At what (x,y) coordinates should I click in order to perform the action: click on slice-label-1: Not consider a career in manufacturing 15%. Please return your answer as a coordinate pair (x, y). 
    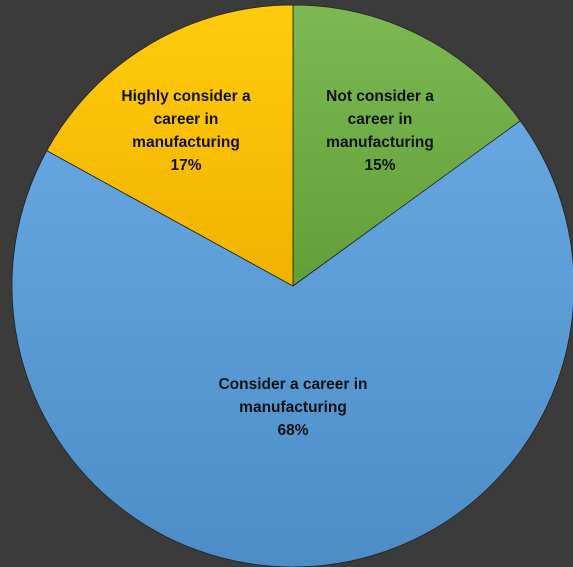
    Looking at the image, I should click on (380, 131).